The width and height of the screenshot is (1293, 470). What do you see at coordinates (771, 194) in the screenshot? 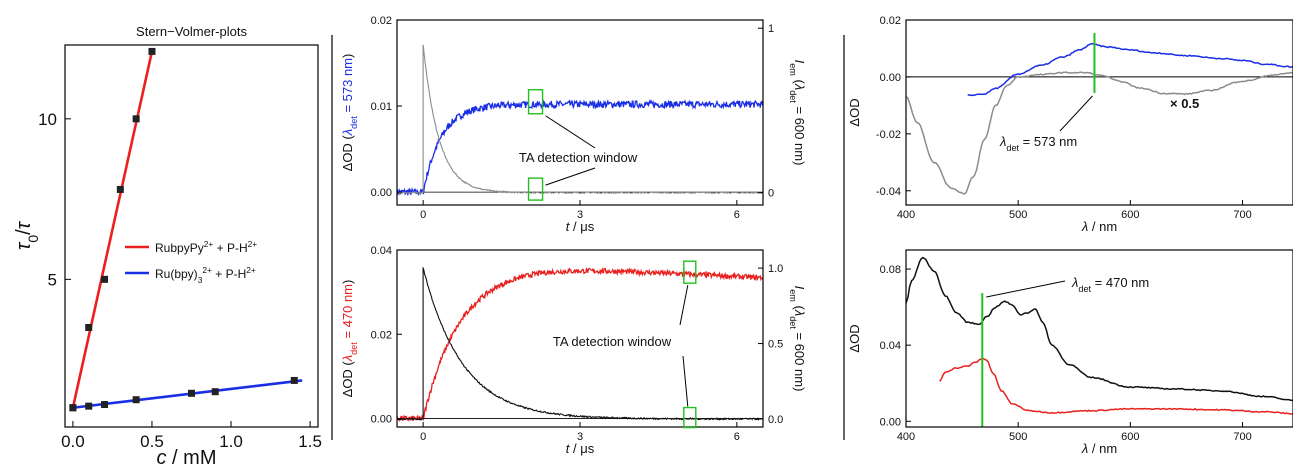
I see `y-tick-label-right: 0` at bounding box center [771, 194].